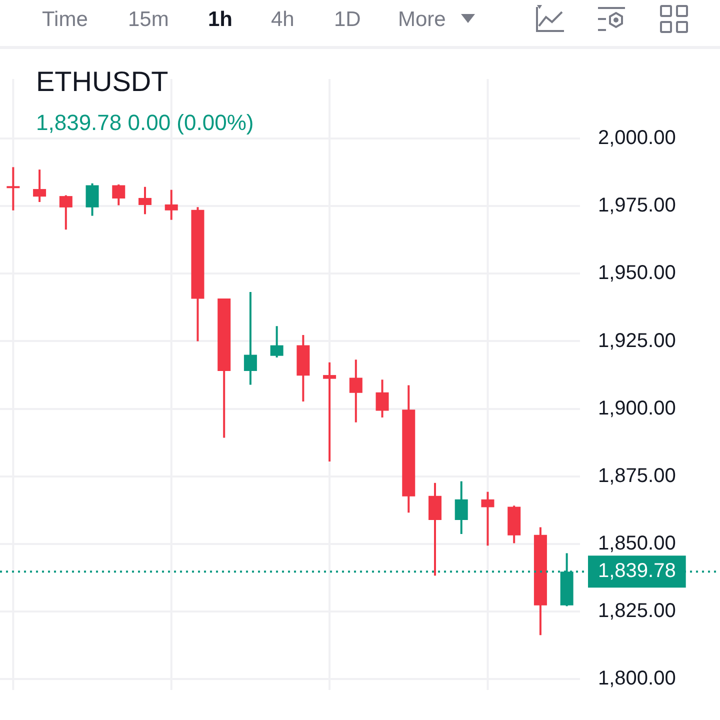  I want to click on ref-line-label: 1,839.78, so click(637, 571).